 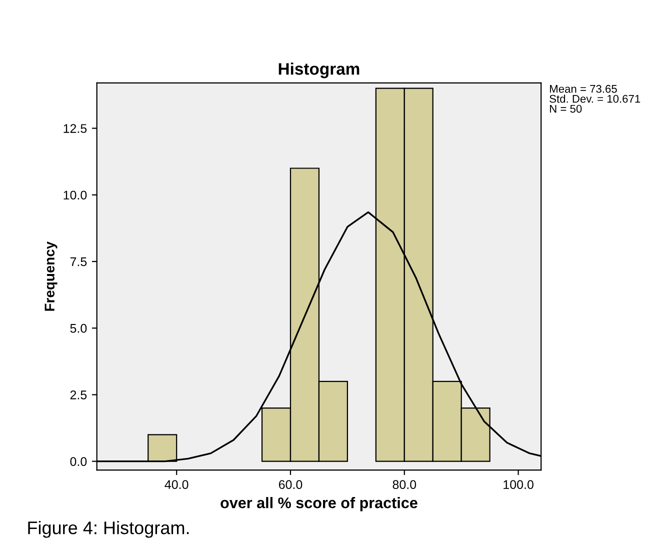 I want to click on text: Mean = 73.65 Std. Dev. = 10.671 N = 50, so click(x=595, y=98).